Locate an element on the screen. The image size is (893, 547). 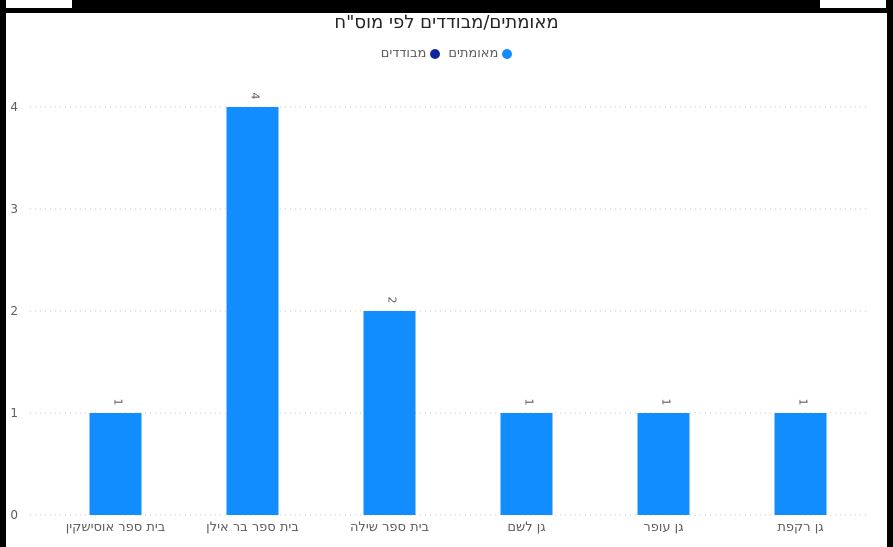
window-frame-left is located at coordinates (3, 273).